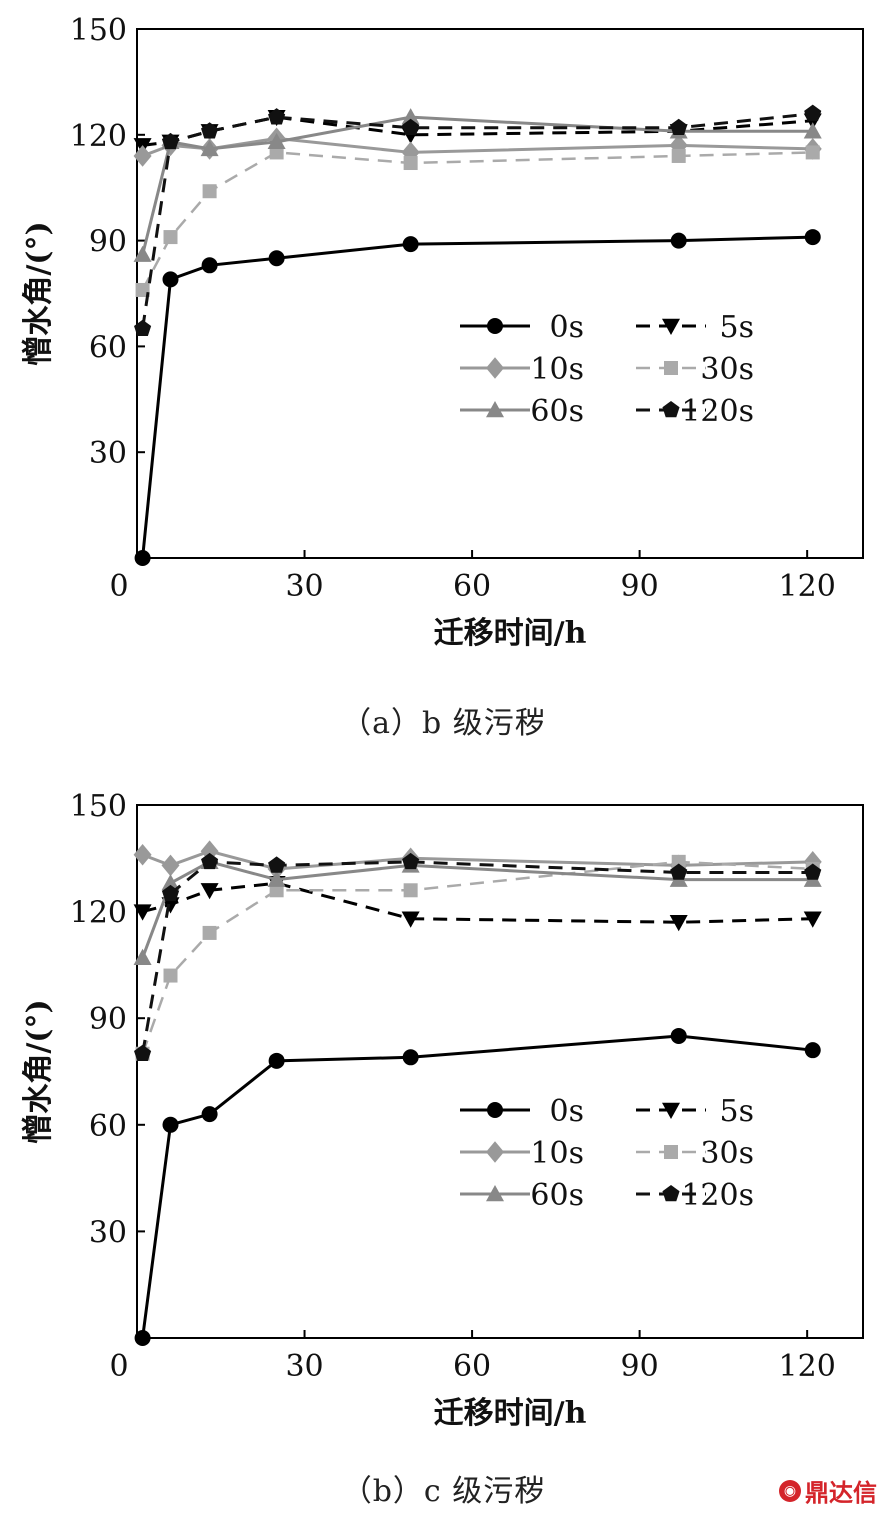 The image size is (887, 1516). I want to click on legend-marker-120s, so click(671, 1193).